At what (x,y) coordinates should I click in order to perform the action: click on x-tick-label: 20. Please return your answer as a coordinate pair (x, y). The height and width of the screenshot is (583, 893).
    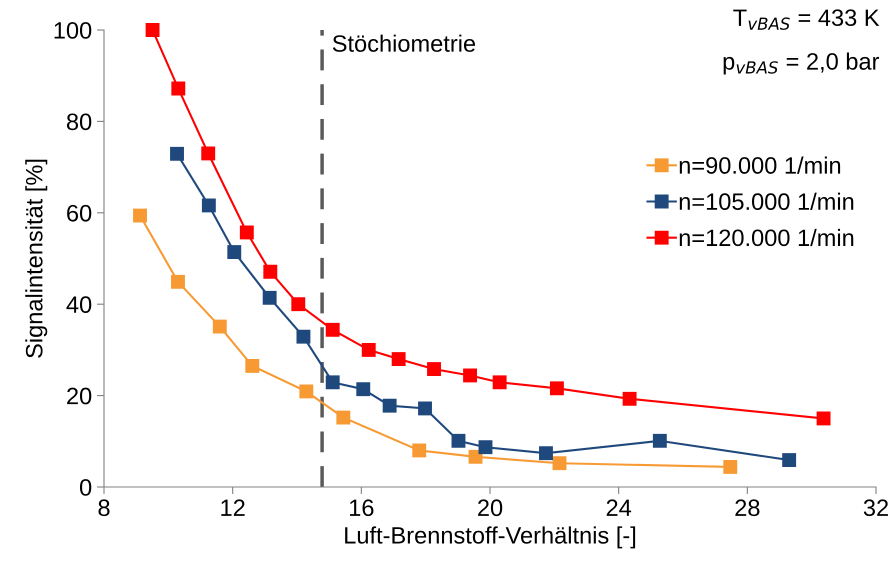
    Looking at the image, I should click on (490, 507).